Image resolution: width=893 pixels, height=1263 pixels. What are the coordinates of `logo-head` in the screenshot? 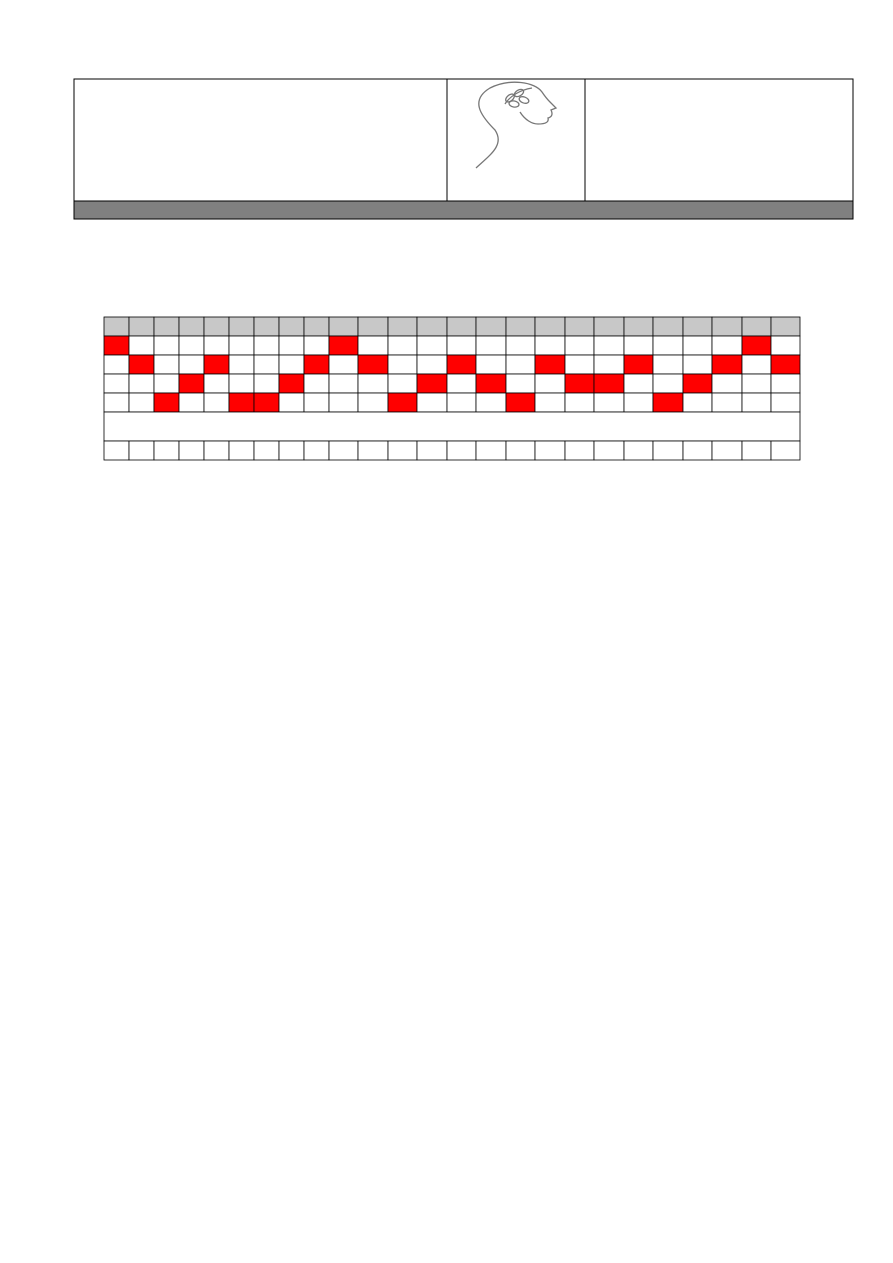 It's located at (516, 125).